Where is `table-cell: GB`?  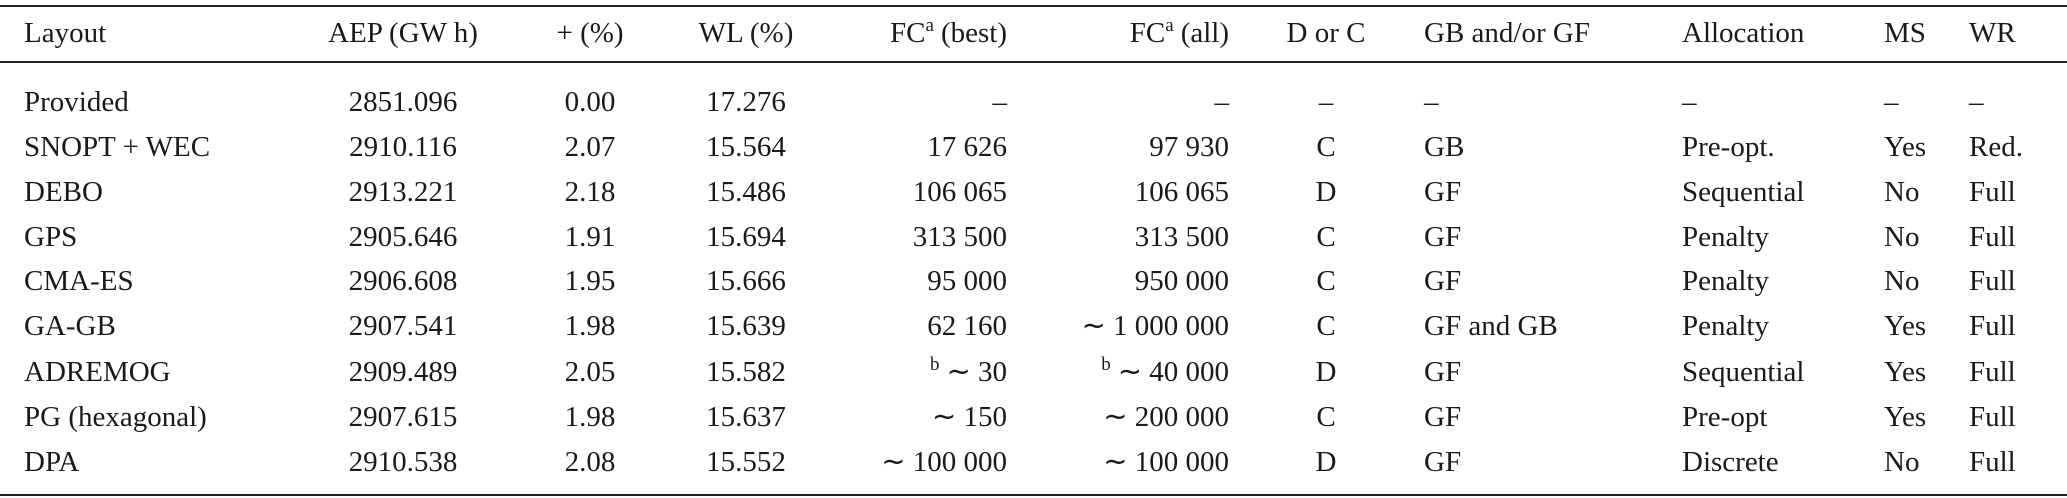 table-cell: GB is located at coordinates (1444, 147).